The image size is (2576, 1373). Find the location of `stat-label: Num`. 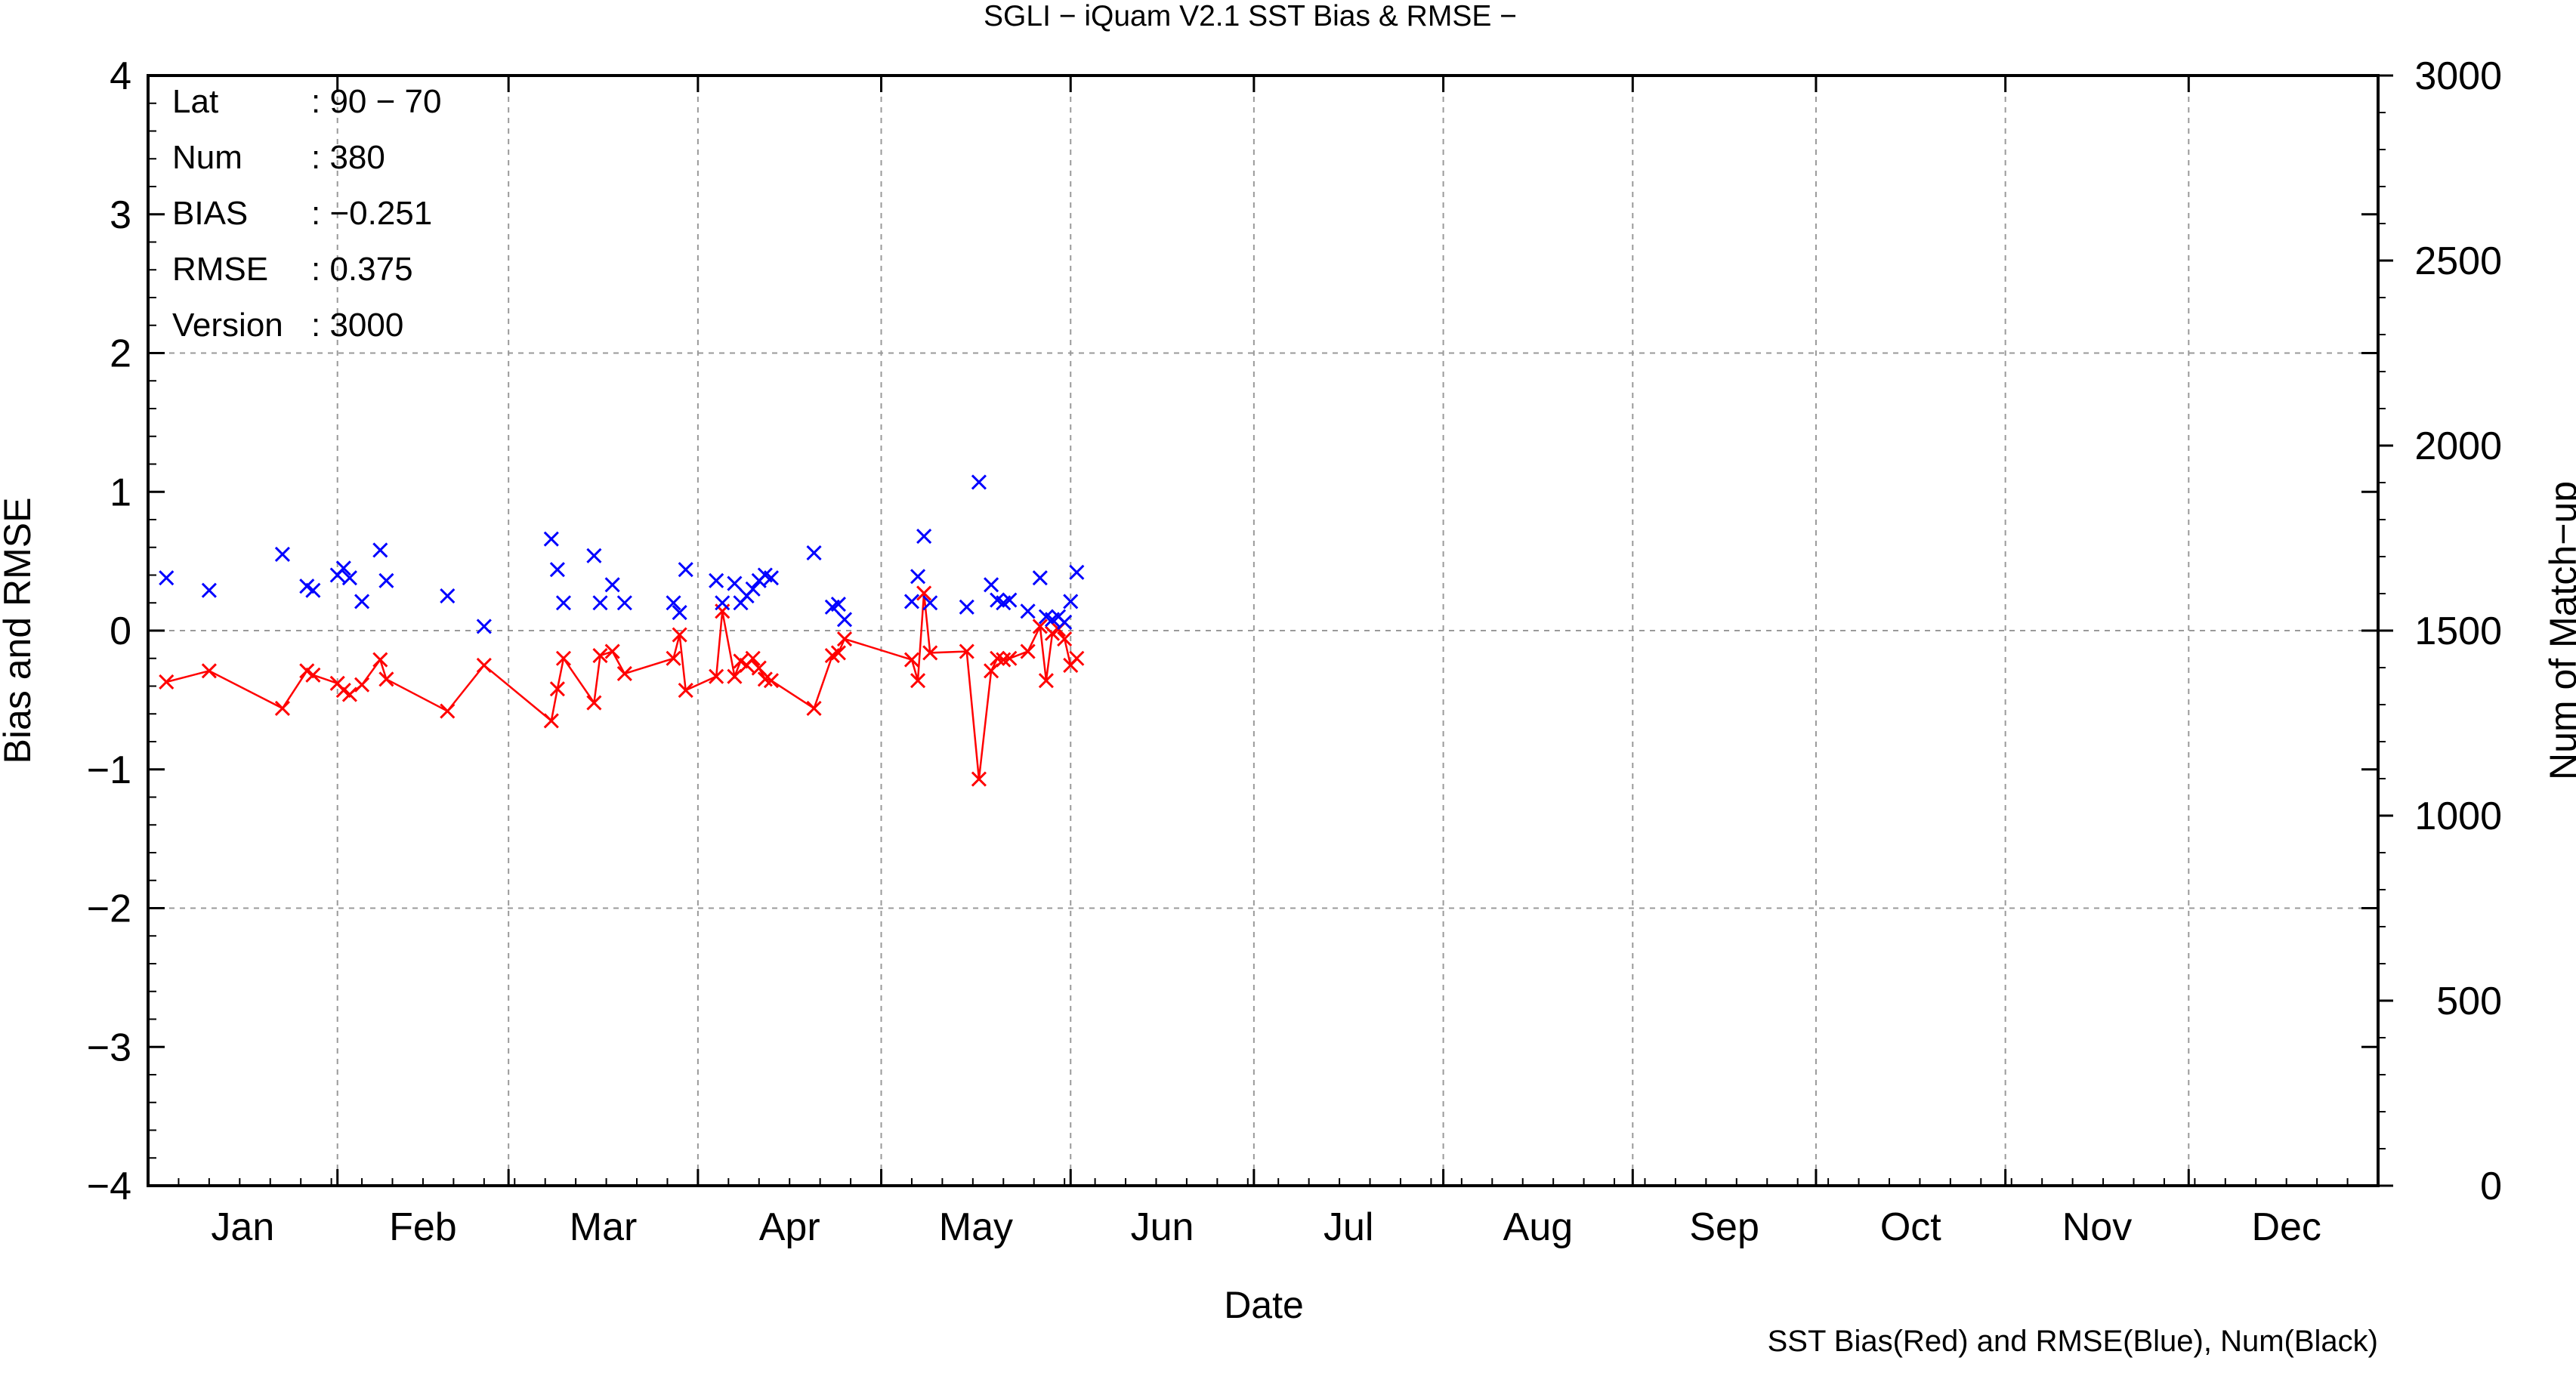

stat-label: Num is located at coordinates (207, 157).